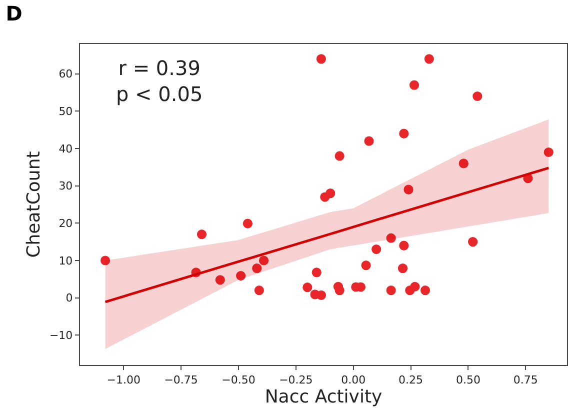  What do you see at coordinates (65, 186) in the screenshot?
I see `y-tick-label: 30` at bounding box center [65, 186].